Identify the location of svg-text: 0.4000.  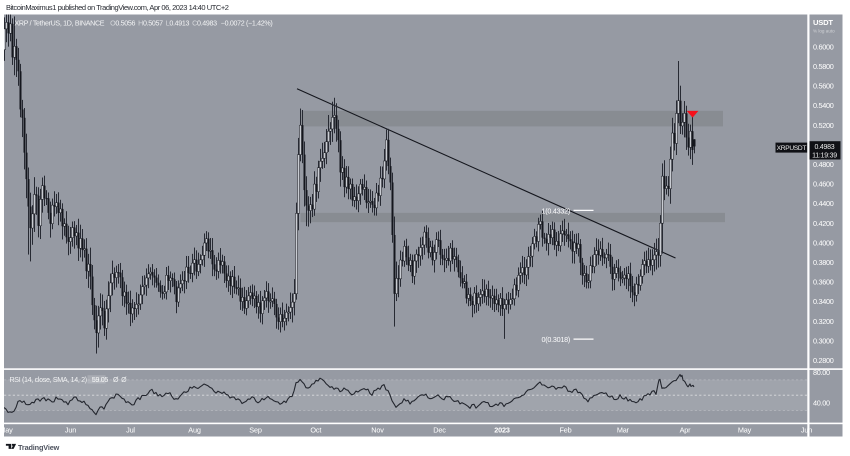
(823, 242).